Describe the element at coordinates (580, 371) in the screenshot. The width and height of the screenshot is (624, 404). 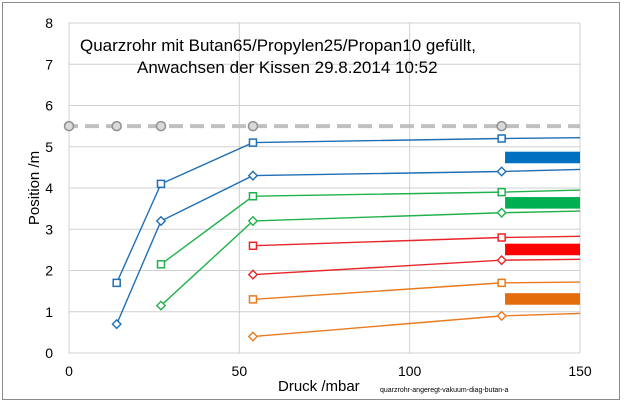
I see `x-tick-label: 150` at that location.